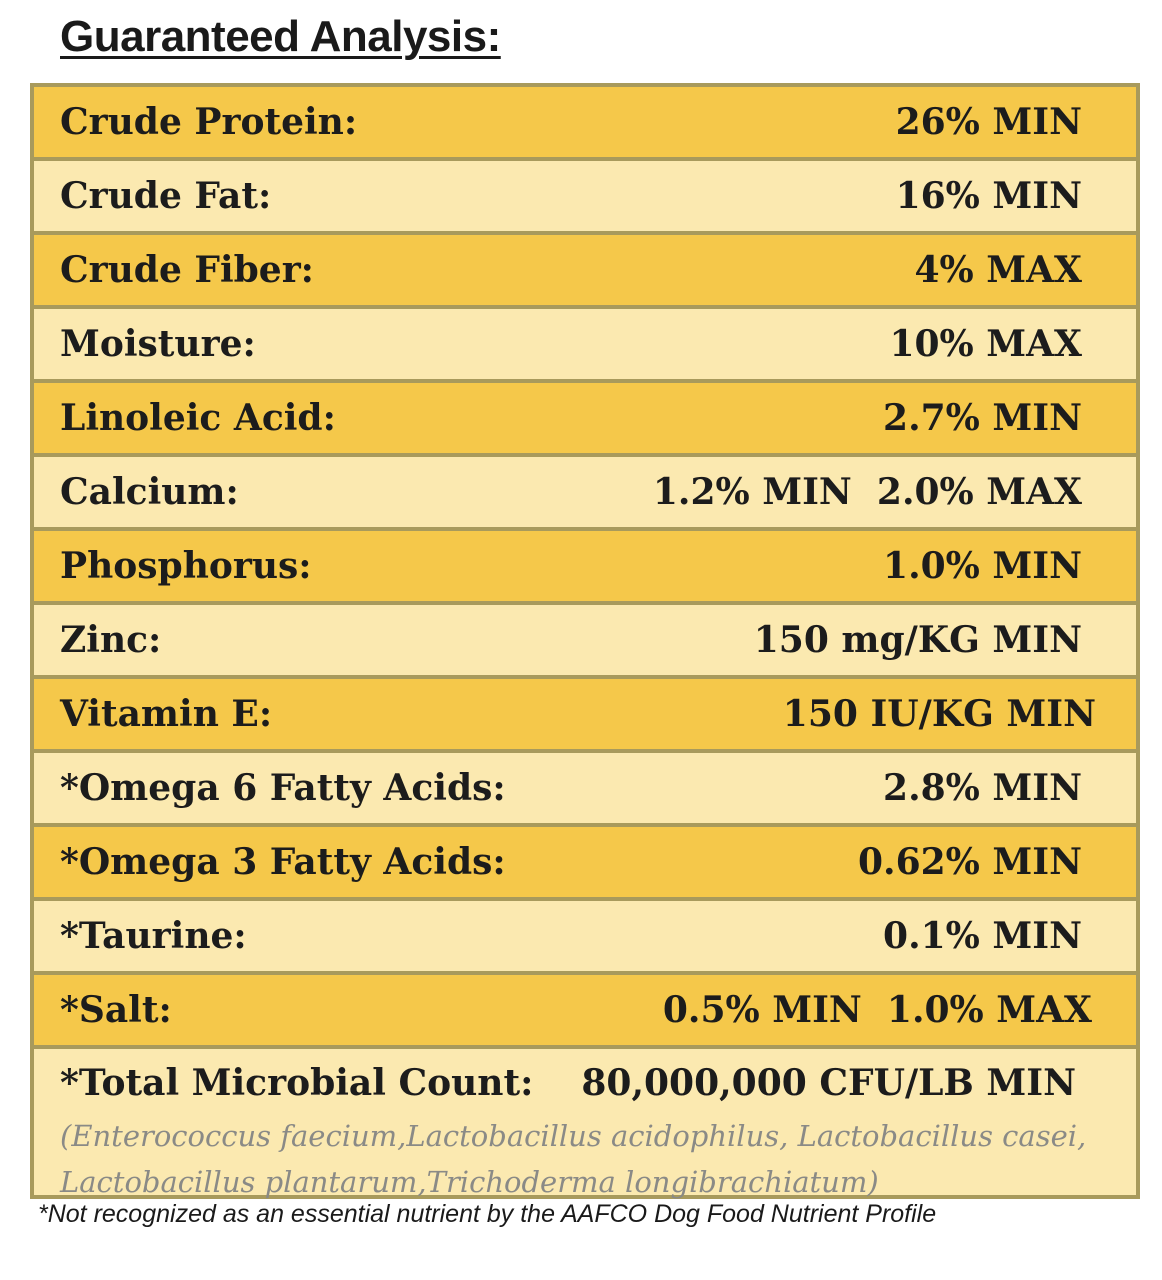 The image size is (1162, 1280). I want to click on table-row: Crude Protein: 26% MIN, so click(585, 122).